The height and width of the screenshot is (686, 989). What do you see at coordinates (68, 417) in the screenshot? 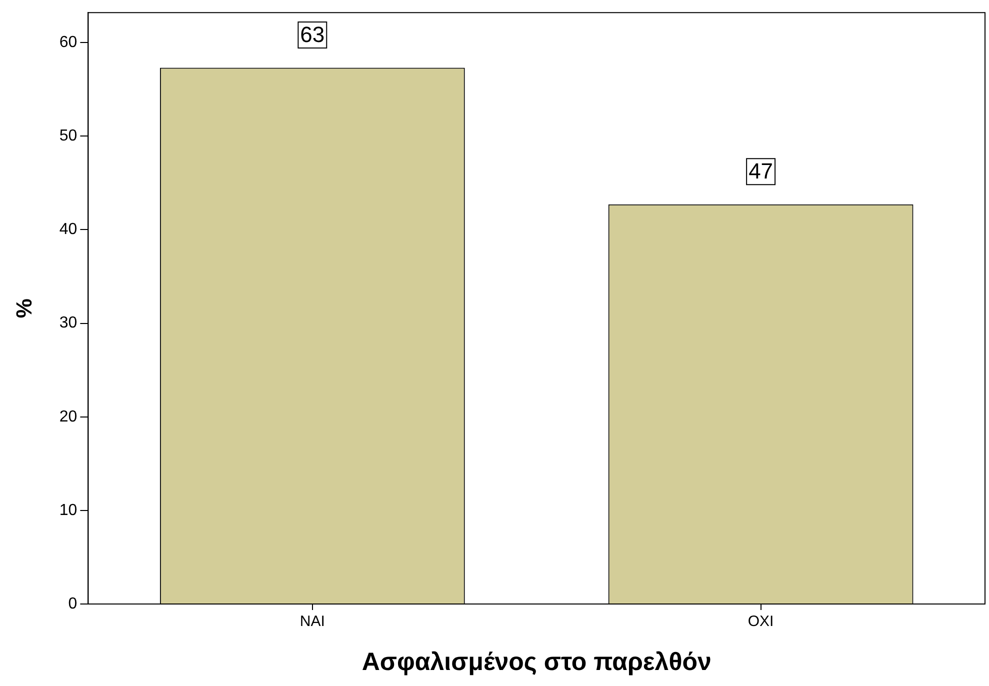
I see `y-tick-label: 20` at bounding box center [68, 417].